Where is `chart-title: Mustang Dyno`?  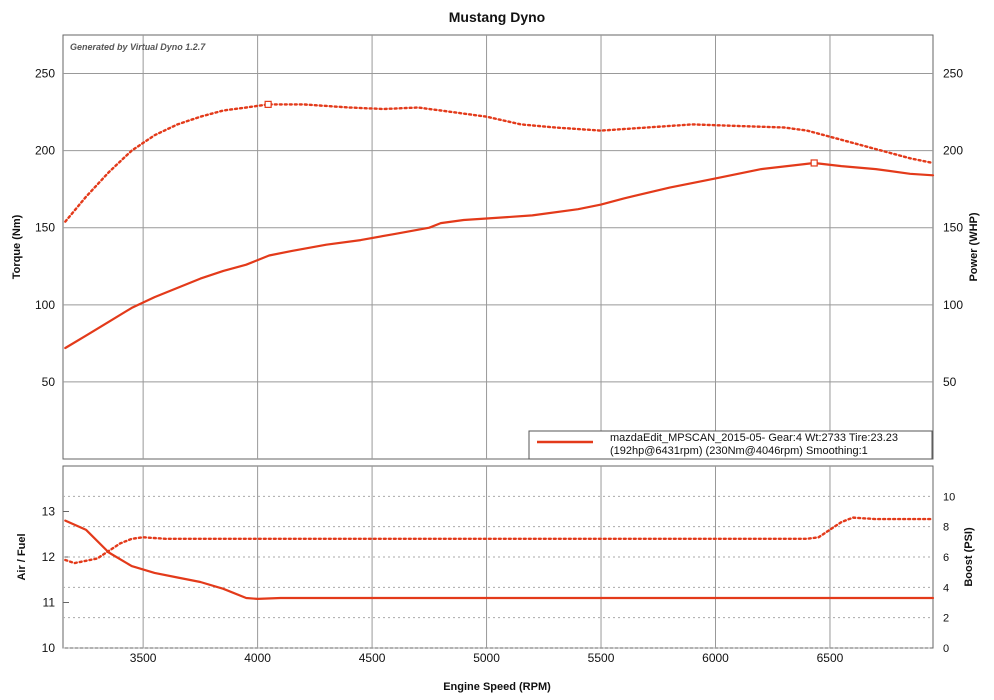
chart-title: Mustang Dyno is located at coordinates (497, 17).